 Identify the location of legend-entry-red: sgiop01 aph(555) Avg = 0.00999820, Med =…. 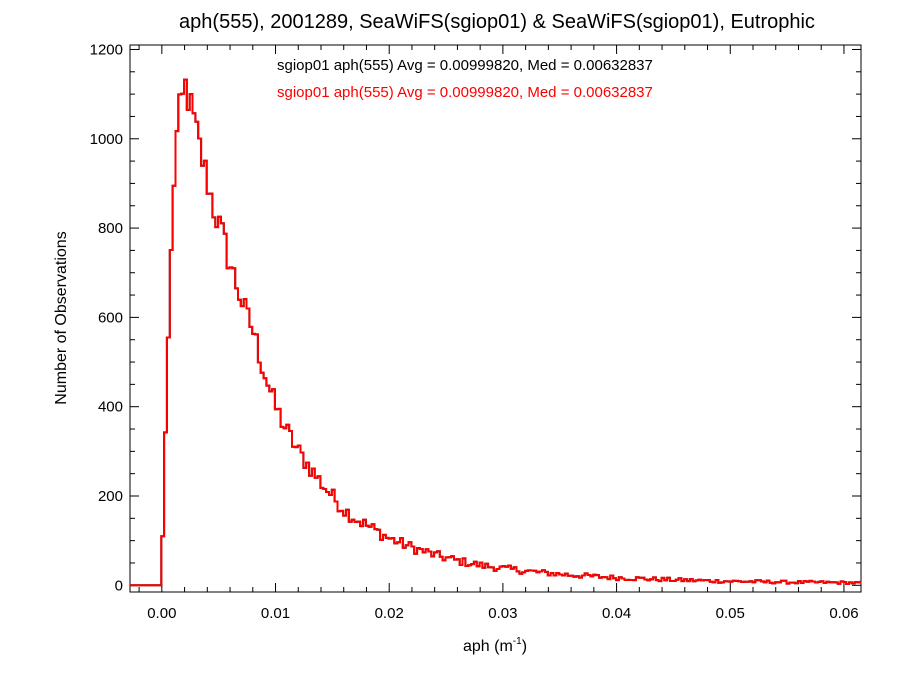
(465, 92).